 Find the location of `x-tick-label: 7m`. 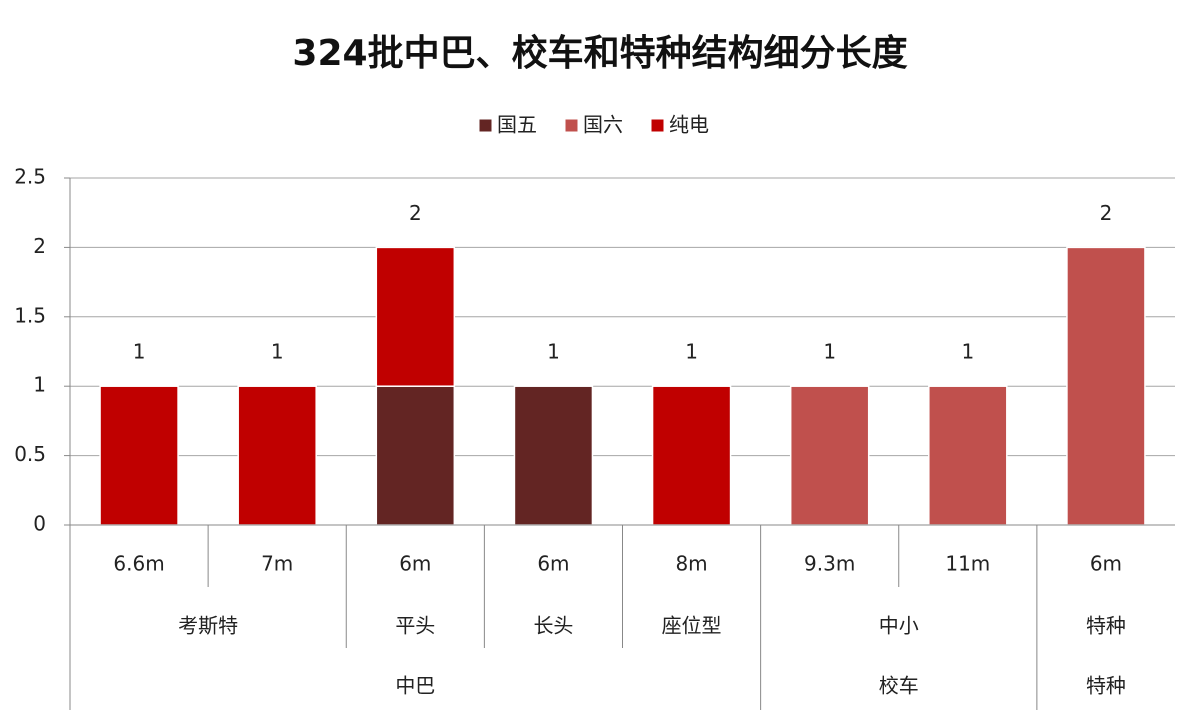

x-tick-label: 7m is located at coordinates (277, 564).